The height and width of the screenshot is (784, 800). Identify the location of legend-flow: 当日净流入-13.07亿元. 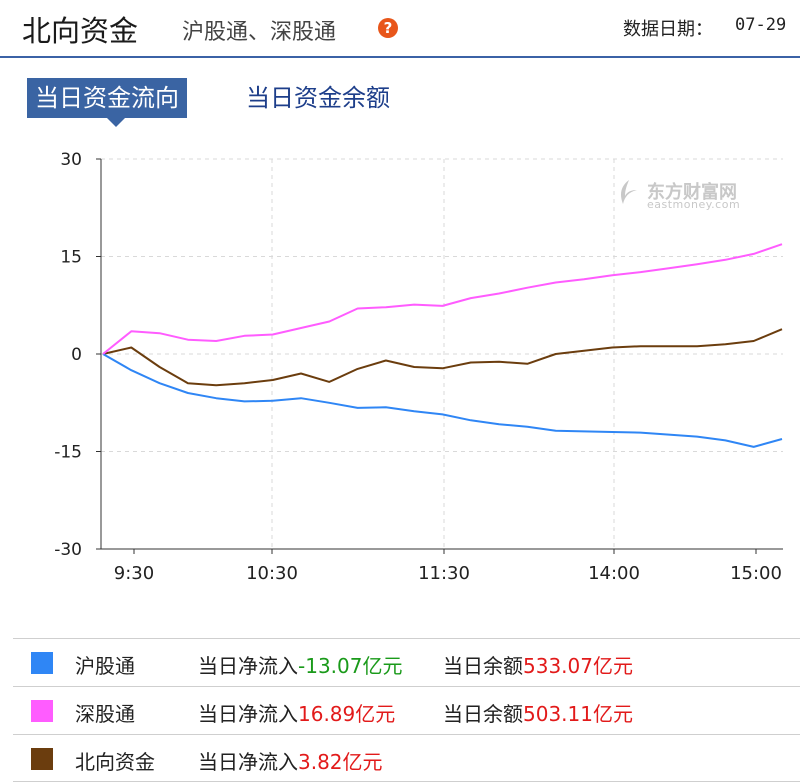
(300, 666).